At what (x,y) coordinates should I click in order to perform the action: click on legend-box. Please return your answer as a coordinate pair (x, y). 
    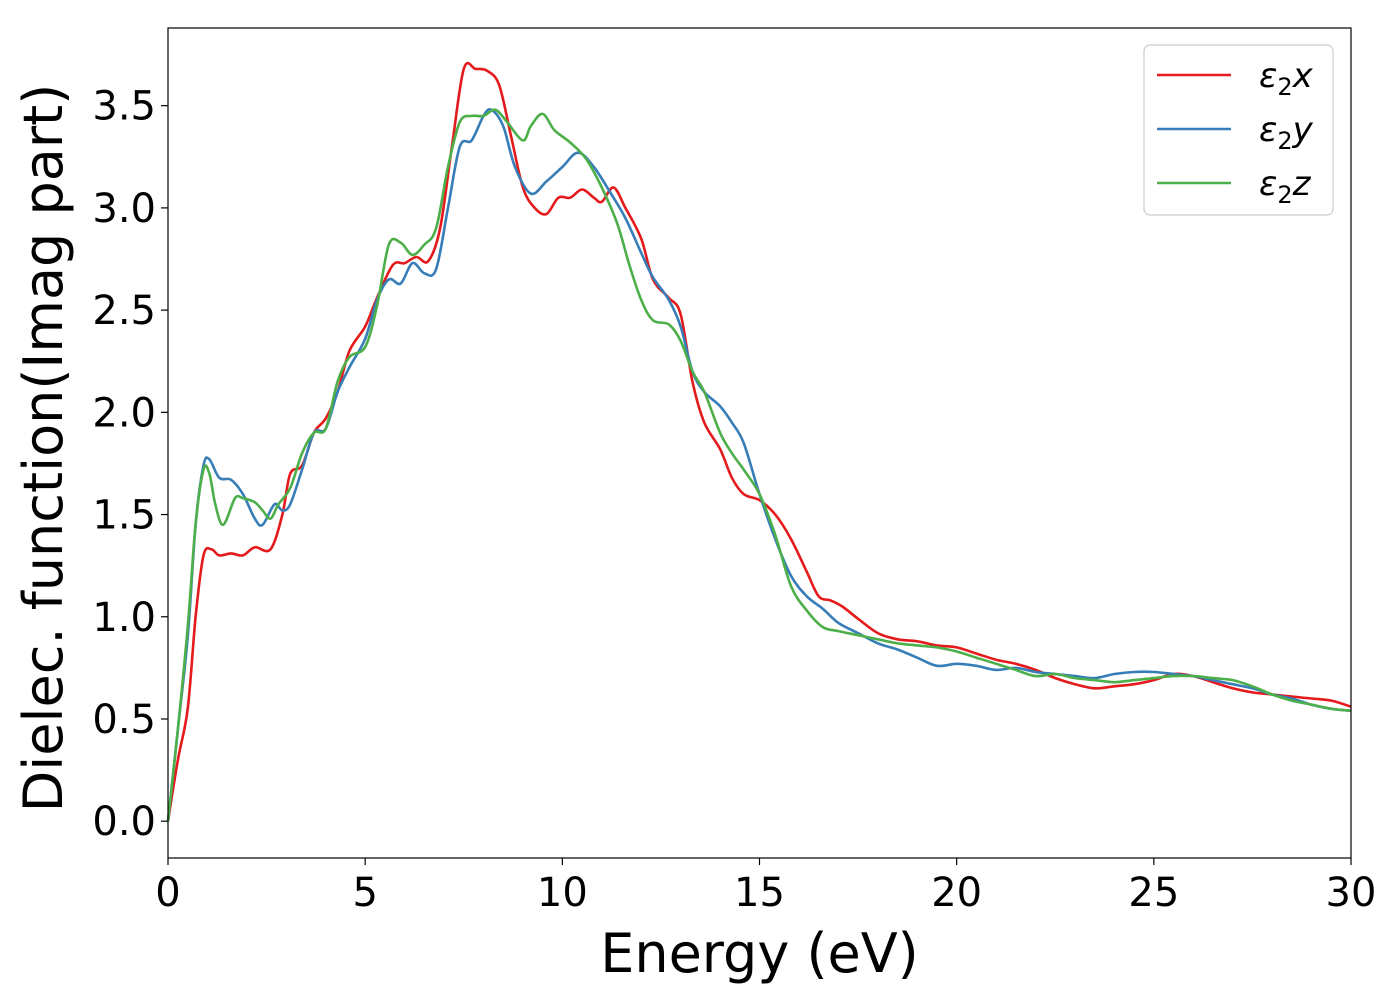
    Looking at the image, I should click on (1238, 130).